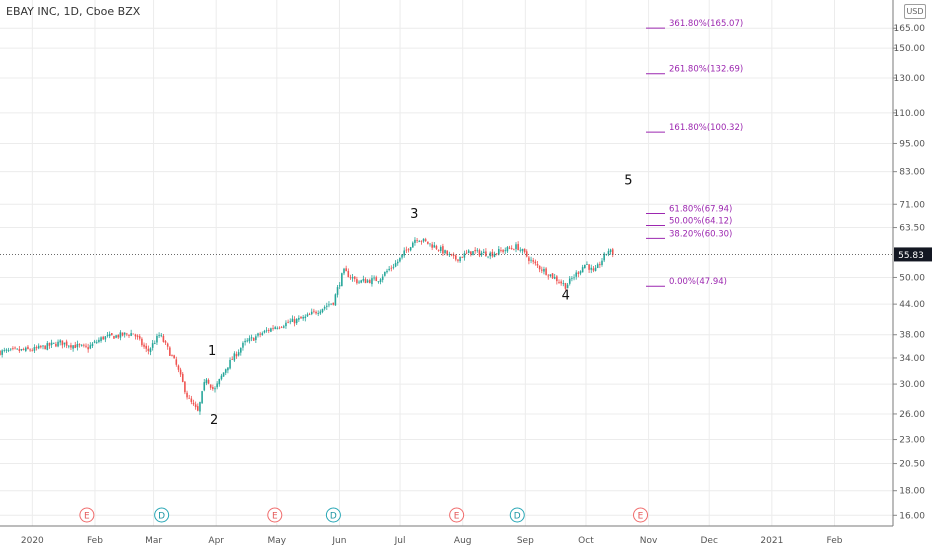  Describe the element at coordinates (463, 541) in the screenshot. I see `x-tick-label: Aug` at that location.